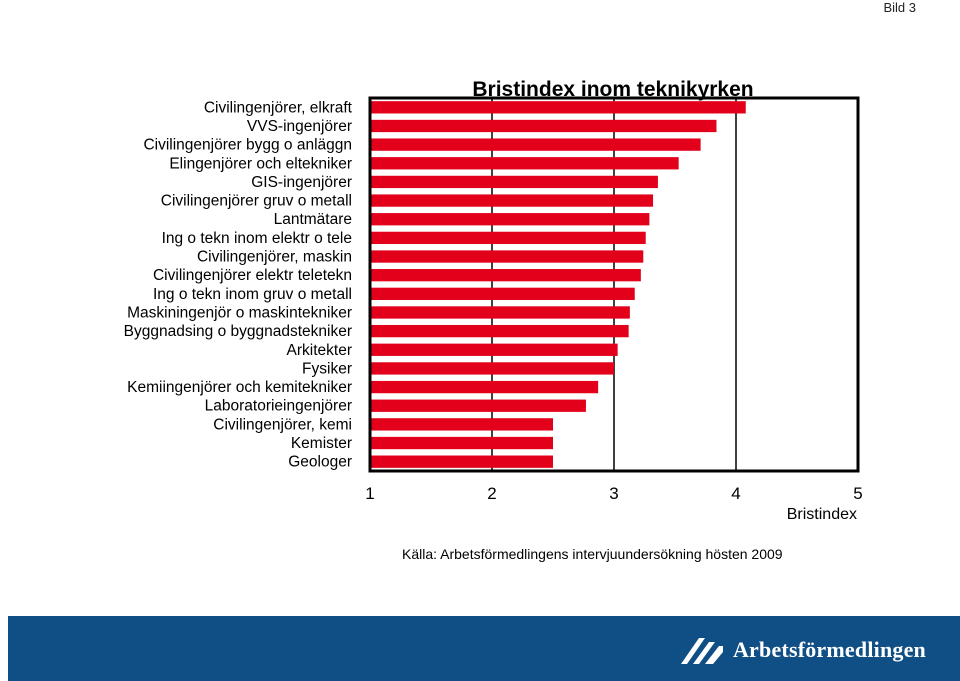  Describe the element at coordinates (282, 424) in the screenshot. I see `category-label-17: Civilingenjörer, kemi` at that location.